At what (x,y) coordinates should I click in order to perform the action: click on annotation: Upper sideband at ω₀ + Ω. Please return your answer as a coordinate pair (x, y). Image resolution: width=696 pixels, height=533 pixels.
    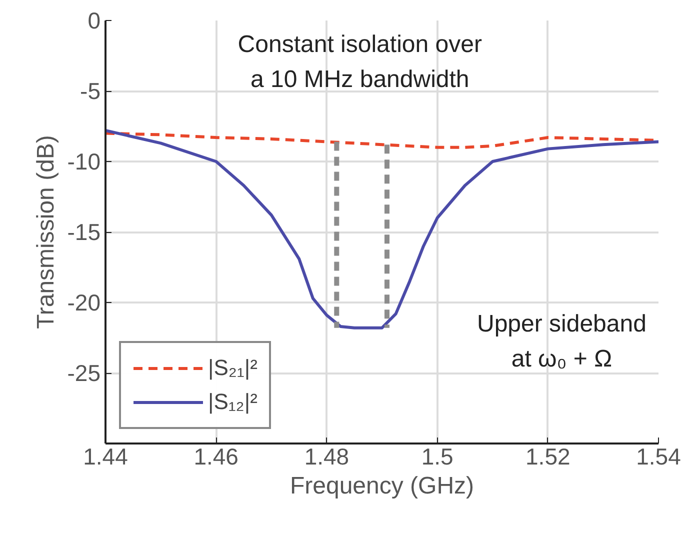
    Looking at the image, I should click on (561, 341).